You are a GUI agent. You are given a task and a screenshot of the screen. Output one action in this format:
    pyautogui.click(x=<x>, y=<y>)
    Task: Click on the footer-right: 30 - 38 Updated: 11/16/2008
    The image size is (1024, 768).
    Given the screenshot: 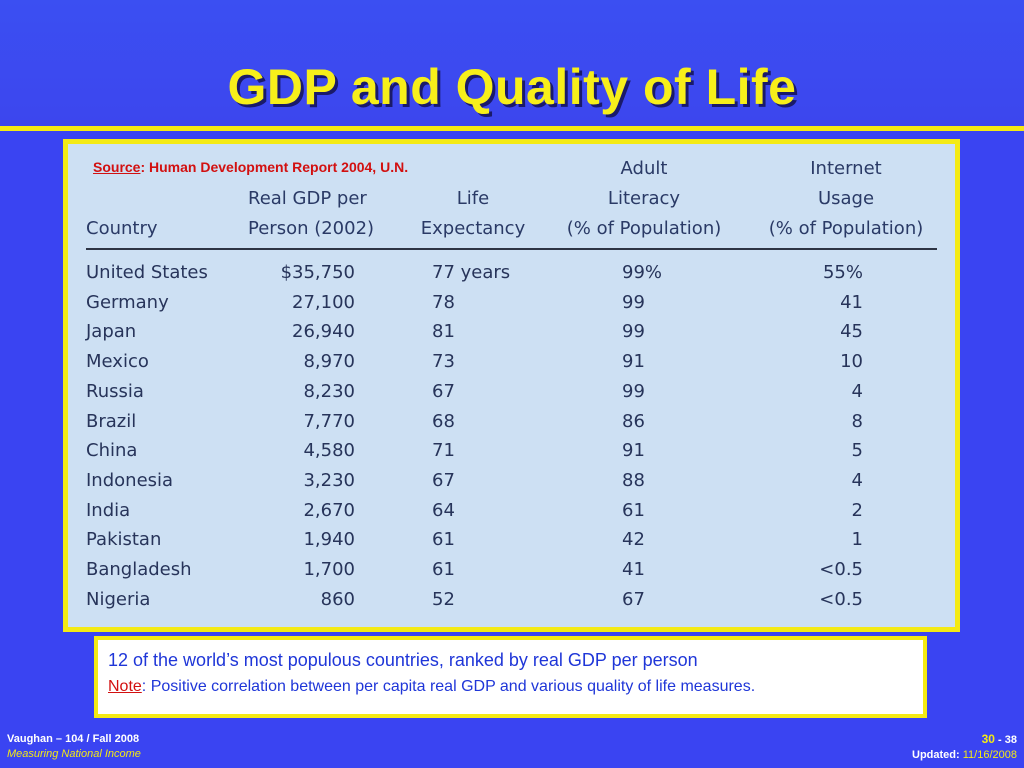 What is the action you would take?
    pyautogui.click(x=964, y=747)
    